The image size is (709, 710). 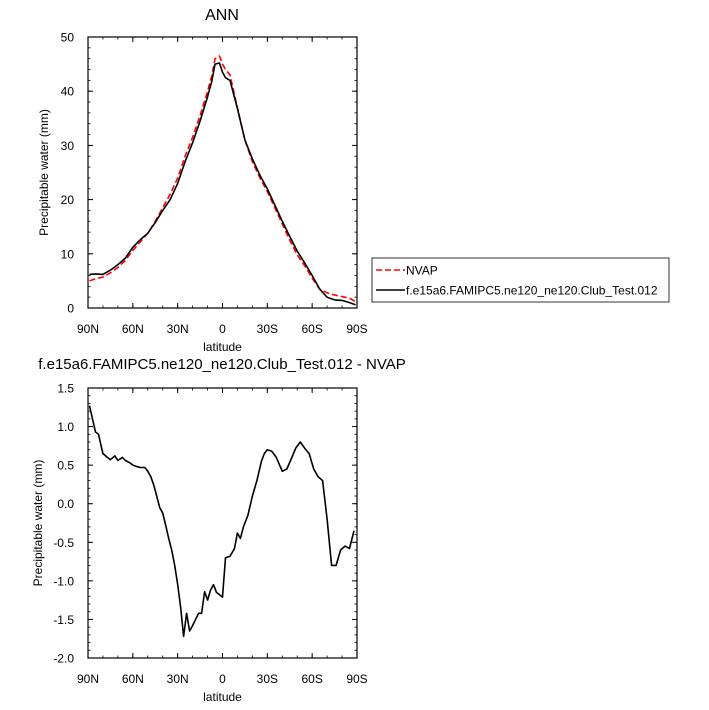 What do you see at coordinates (68, 254) in the screenshot?
I see `chart-1-ytick-label: 10` at bounding box center [68, 254].